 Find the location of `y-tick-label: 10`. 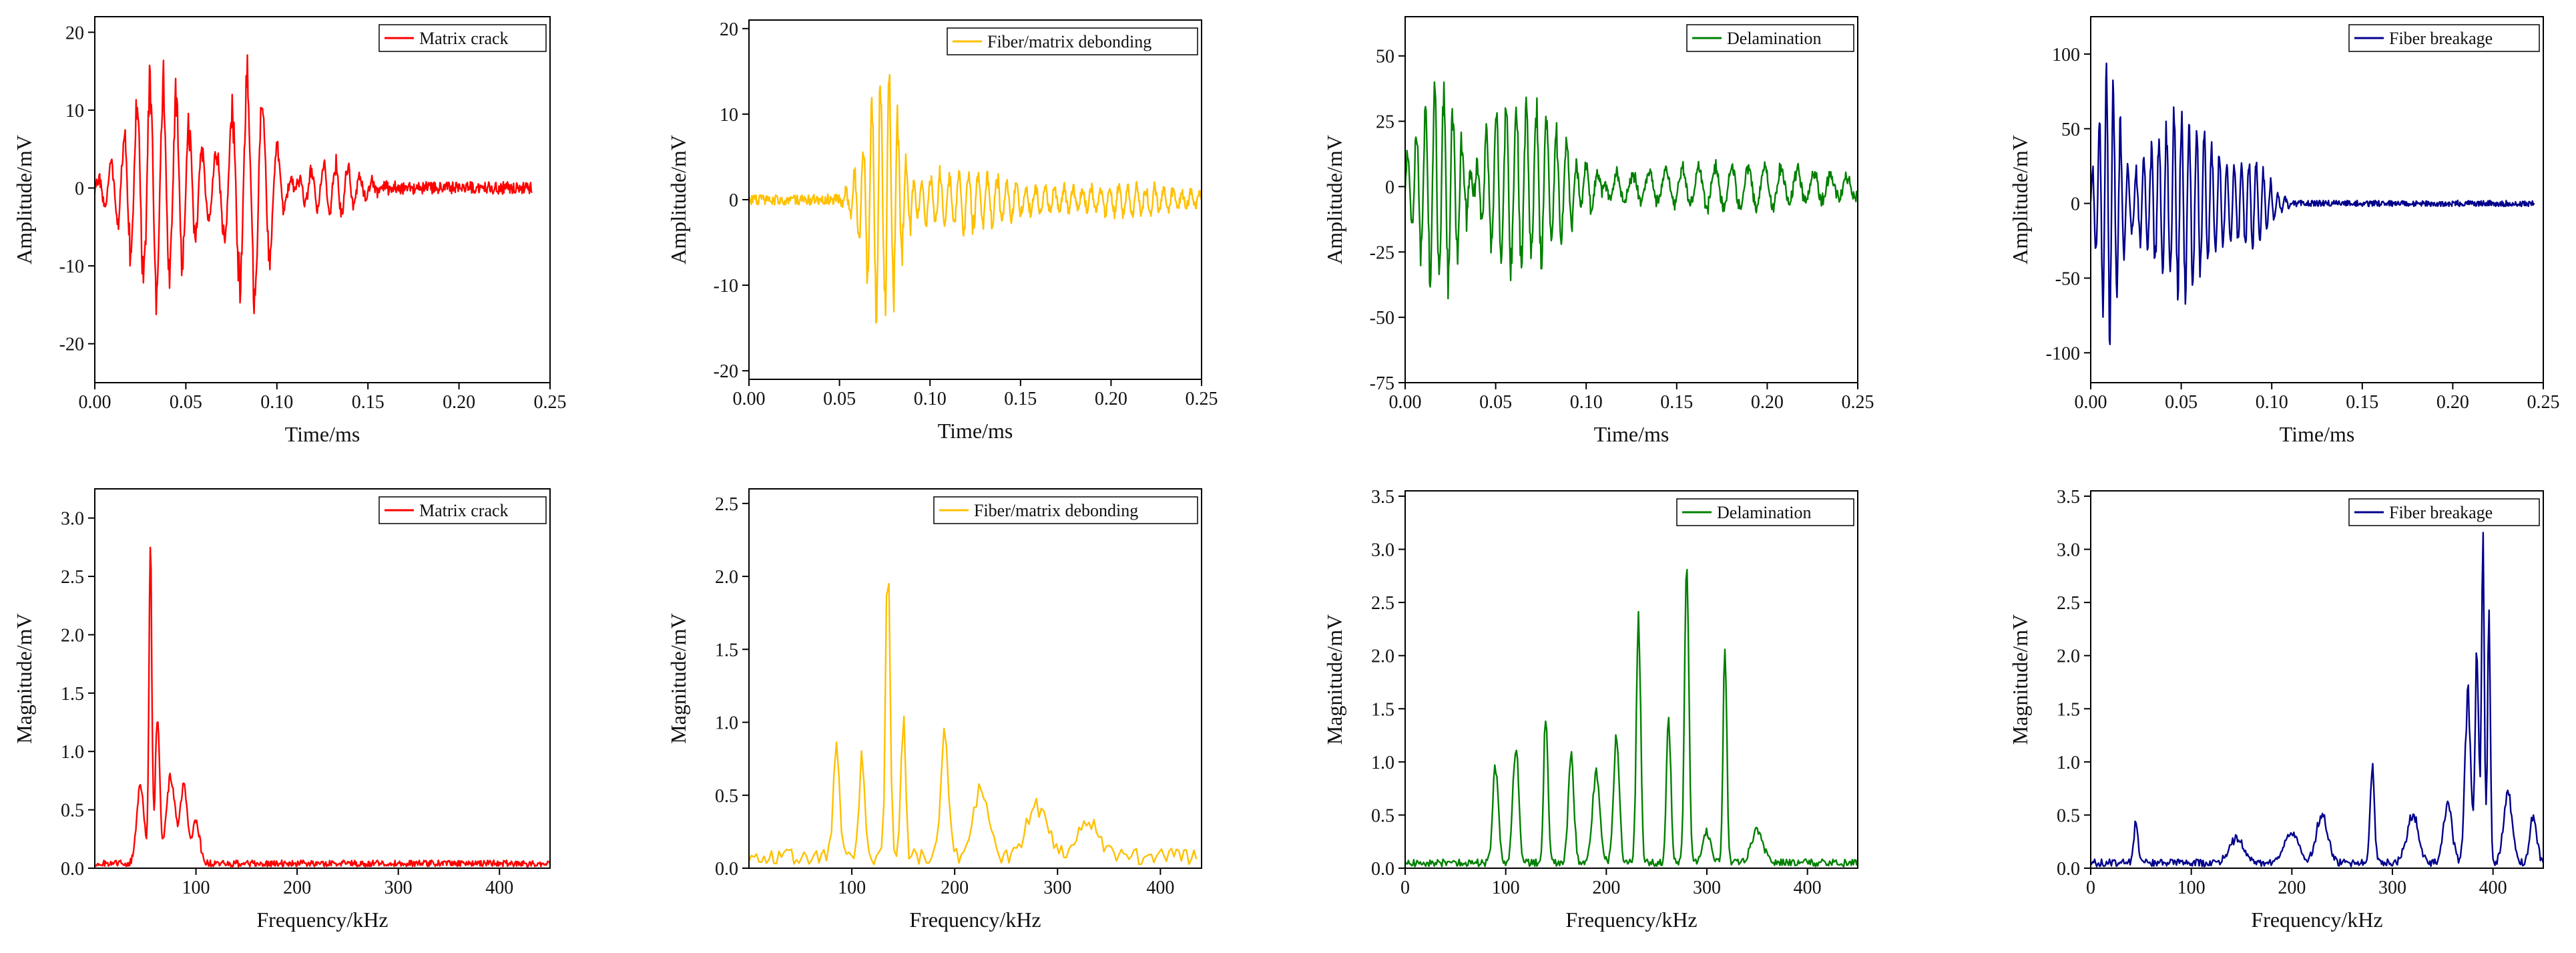

y-tick-label: 10 is located at coordinates (729, 115).